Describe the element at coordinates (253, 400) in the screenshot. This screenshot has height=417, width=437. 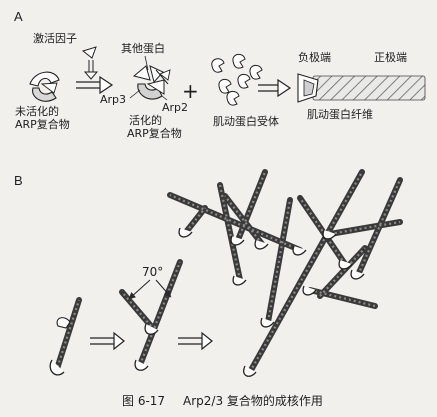
I see `figure-title: Arp2/3 复合物的成核作用` at that location.